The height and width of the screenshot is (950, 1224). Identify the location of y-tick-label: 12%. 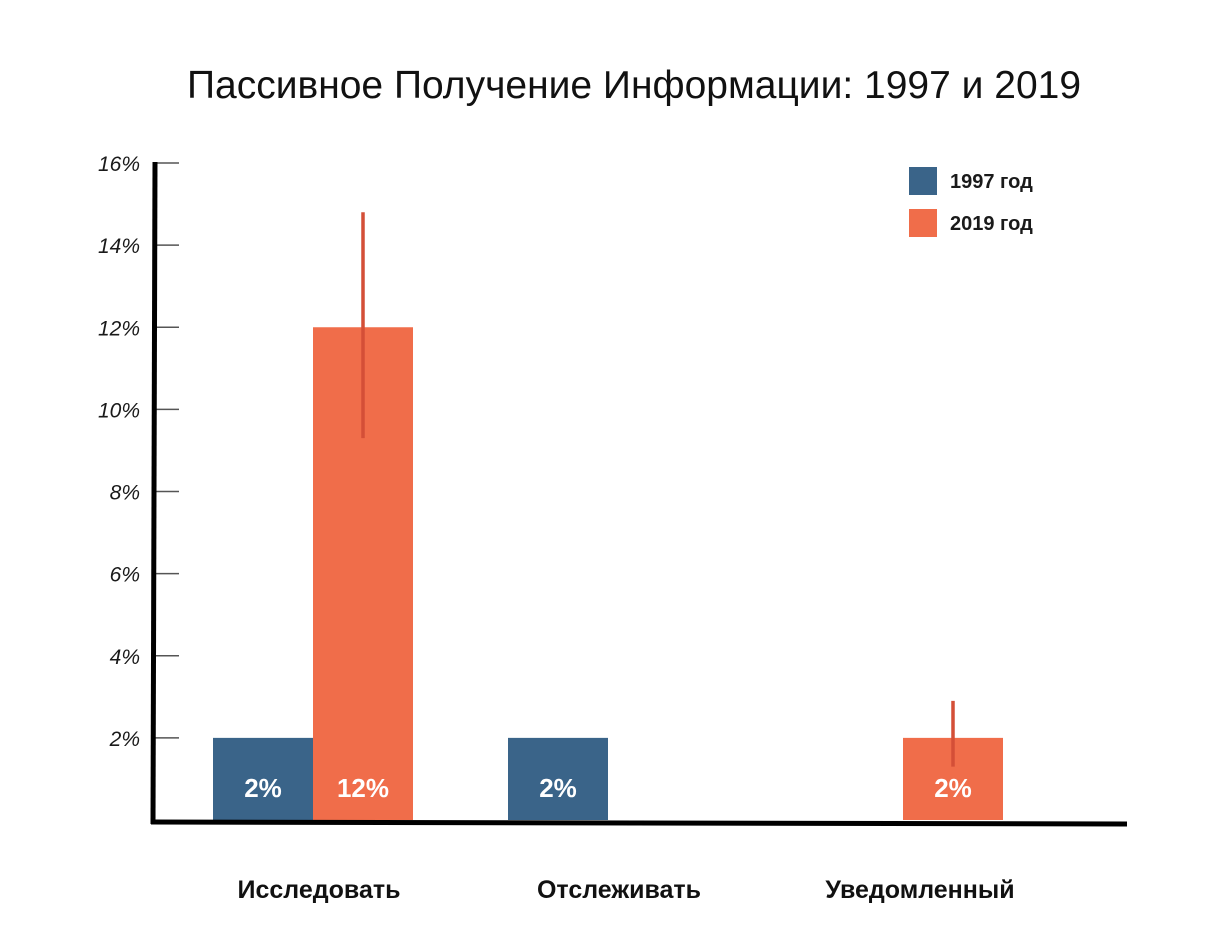
(119, 328).